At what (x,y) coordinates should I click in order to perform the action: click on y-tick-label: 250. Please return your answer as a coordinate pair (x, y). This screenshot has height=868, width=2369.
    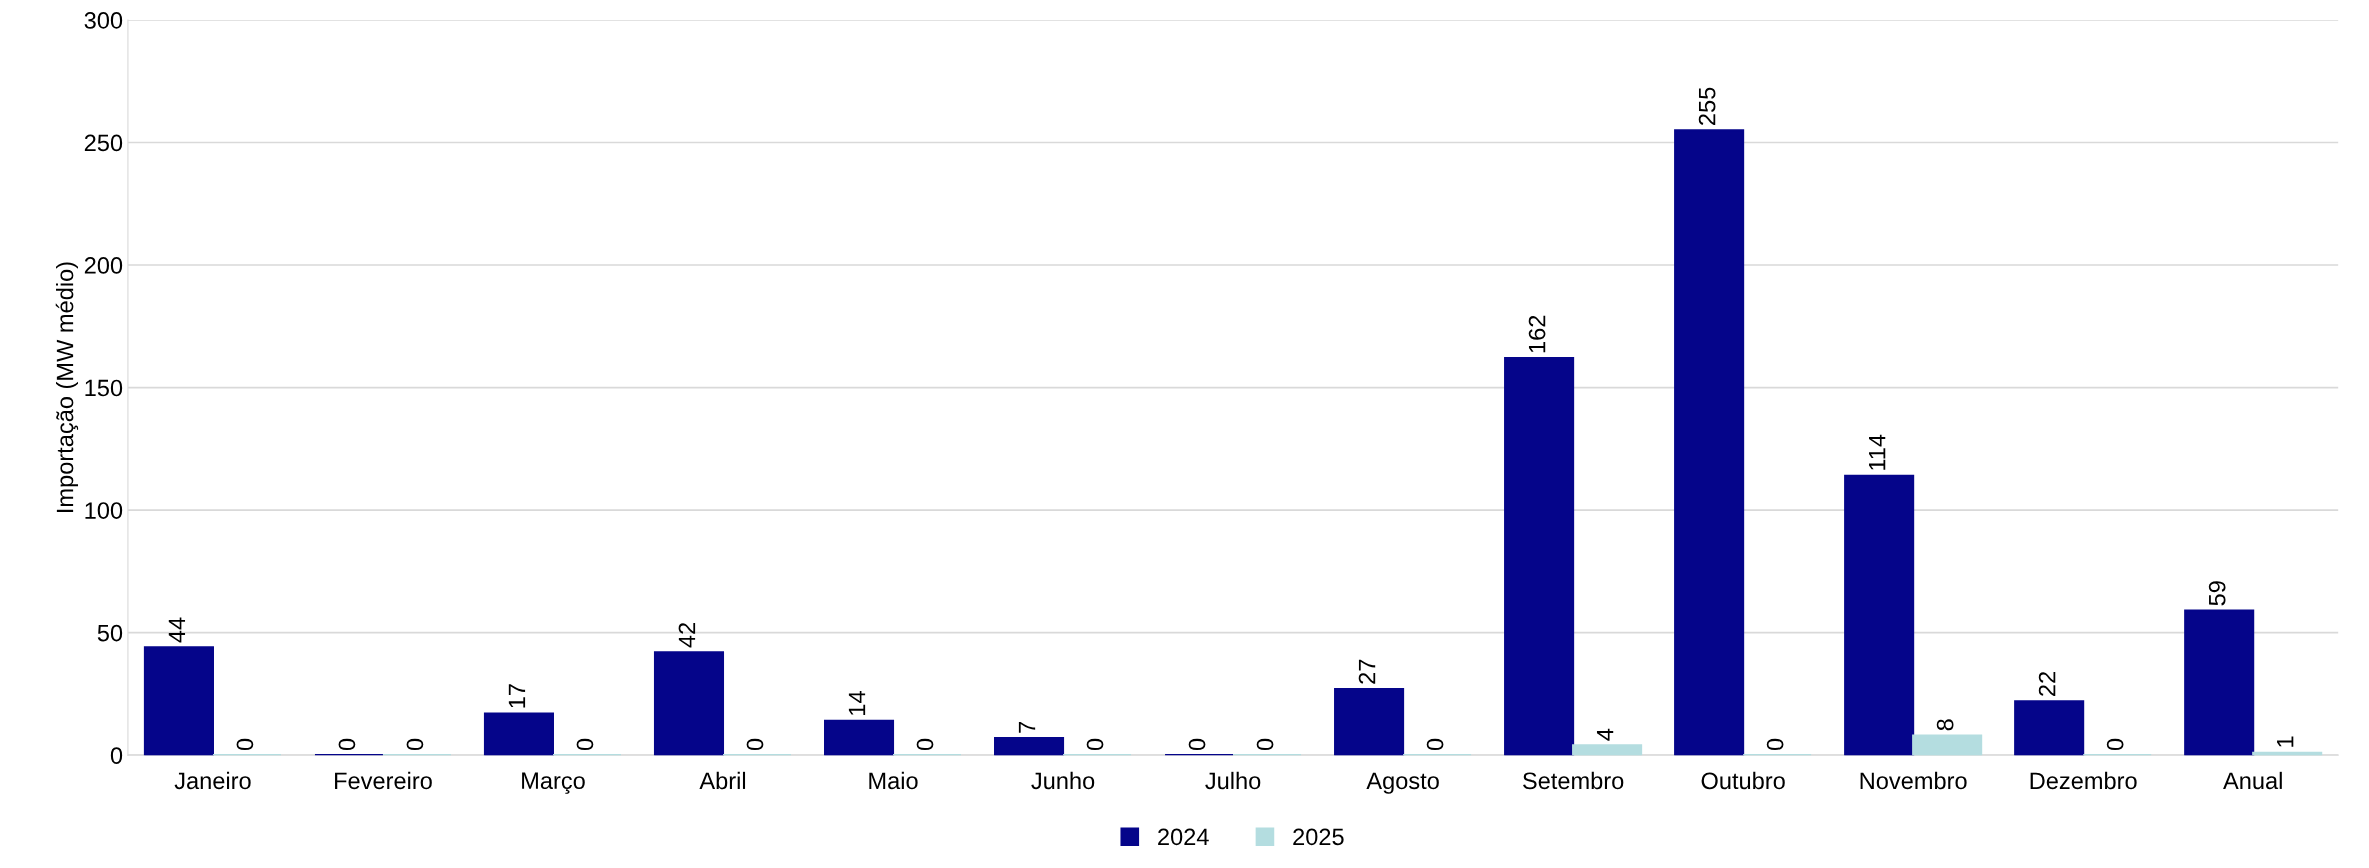
    Looking at the image, I should click on (103, 143).